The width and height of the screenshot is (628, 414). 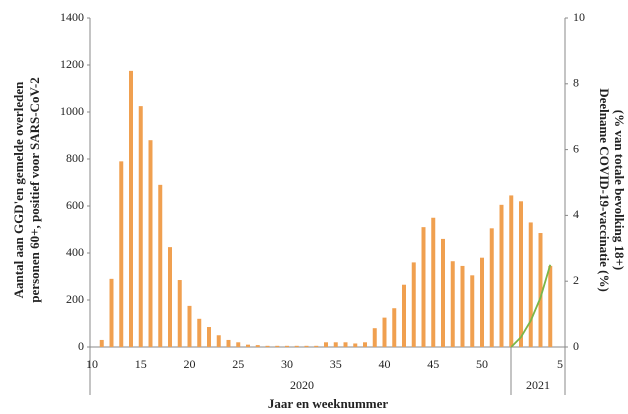 What do you see at coordinates (302, 385) in the screenshot?
I see `year-label: 2020` at bounding box center [302, 385].